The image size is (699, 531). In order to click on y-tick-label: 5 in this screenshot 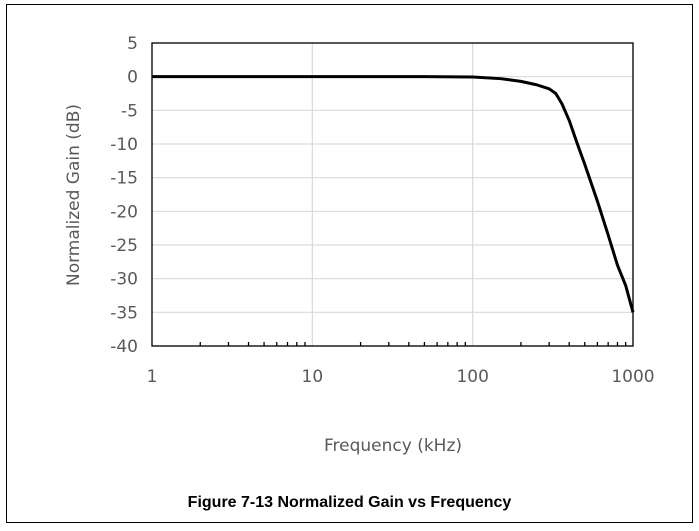, I will do `click(132, 44)`.